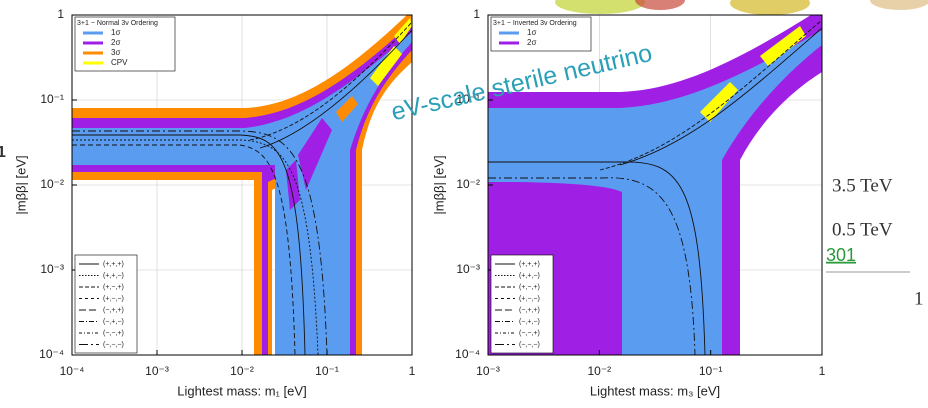 Image resolution: width=928 pixels, height=408 pixels. Describe the element at coordinates (72, 371) in the screenshot. I see `x-tick-label: 10⁻⁴` at that location.